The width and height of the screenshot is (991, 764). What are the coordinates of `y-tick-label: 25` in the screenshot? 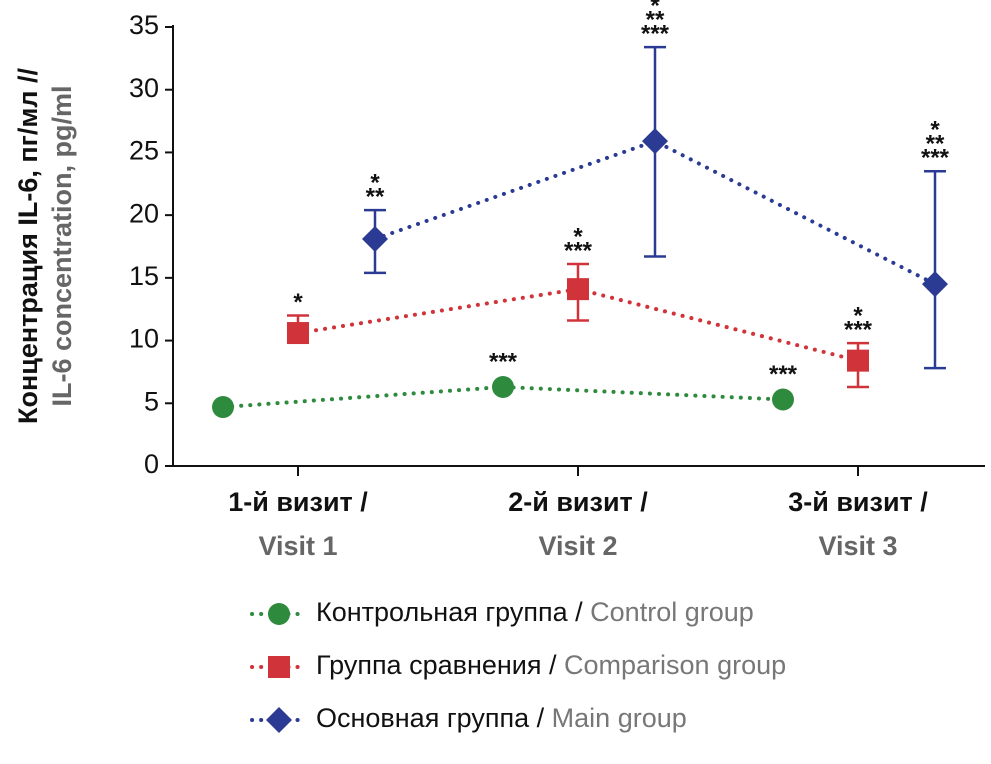 It's located at (144, 151).